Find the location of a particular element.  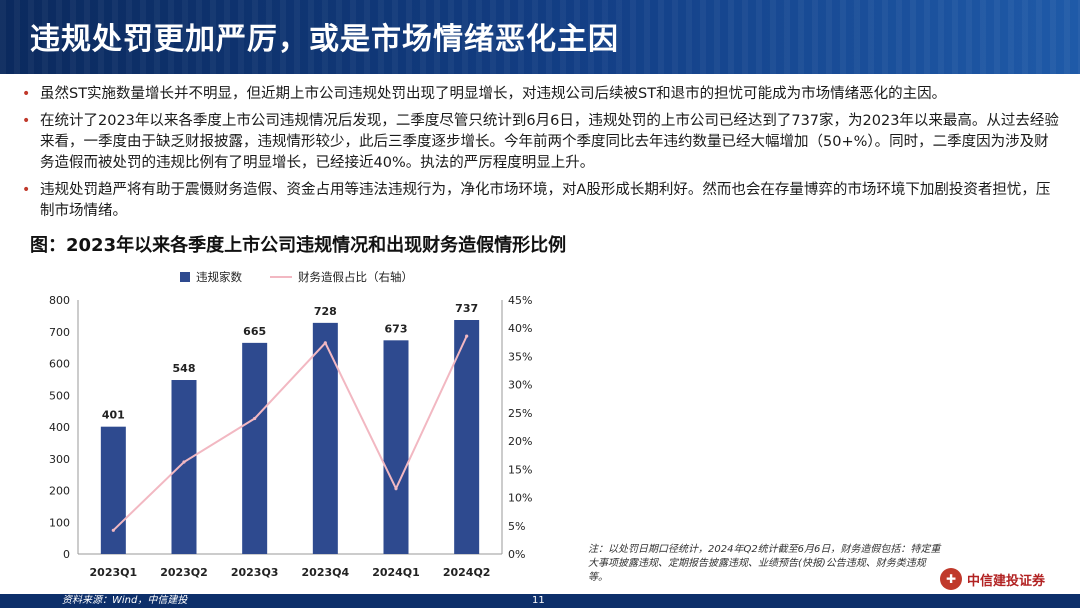

bar-data-label: 401 is located at coordinates (113, 415).